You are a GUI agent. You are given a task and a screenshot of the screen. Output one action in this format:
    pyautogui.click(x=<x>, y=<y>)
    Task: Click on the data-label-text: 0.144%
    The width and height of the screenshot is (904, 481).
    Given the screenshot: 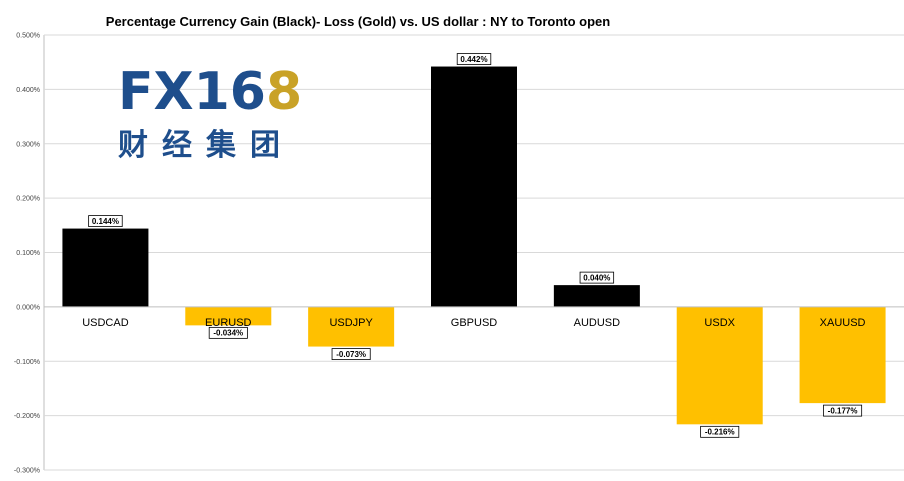 What is the action you would take?
    pyautogui.click(x=105, y=221)
    